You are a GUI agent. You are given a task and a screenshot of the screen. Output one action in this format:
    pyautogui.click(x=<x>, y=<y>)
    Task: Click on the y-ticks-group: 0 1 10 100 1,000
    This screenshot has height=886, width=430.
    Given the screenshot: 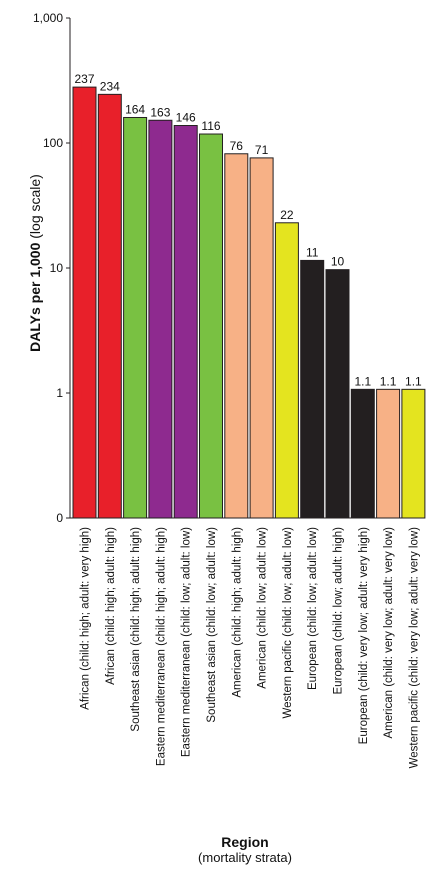 What is the action you would take?
    pyautogui.click(x=51, y=268)
    